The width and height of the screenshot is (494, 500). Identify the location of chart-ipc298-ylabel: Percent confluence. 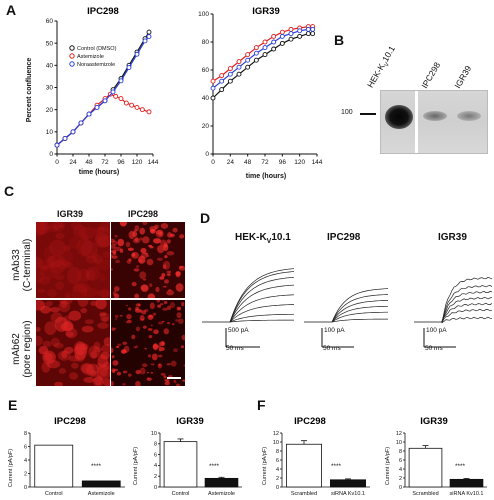
(29, 90).